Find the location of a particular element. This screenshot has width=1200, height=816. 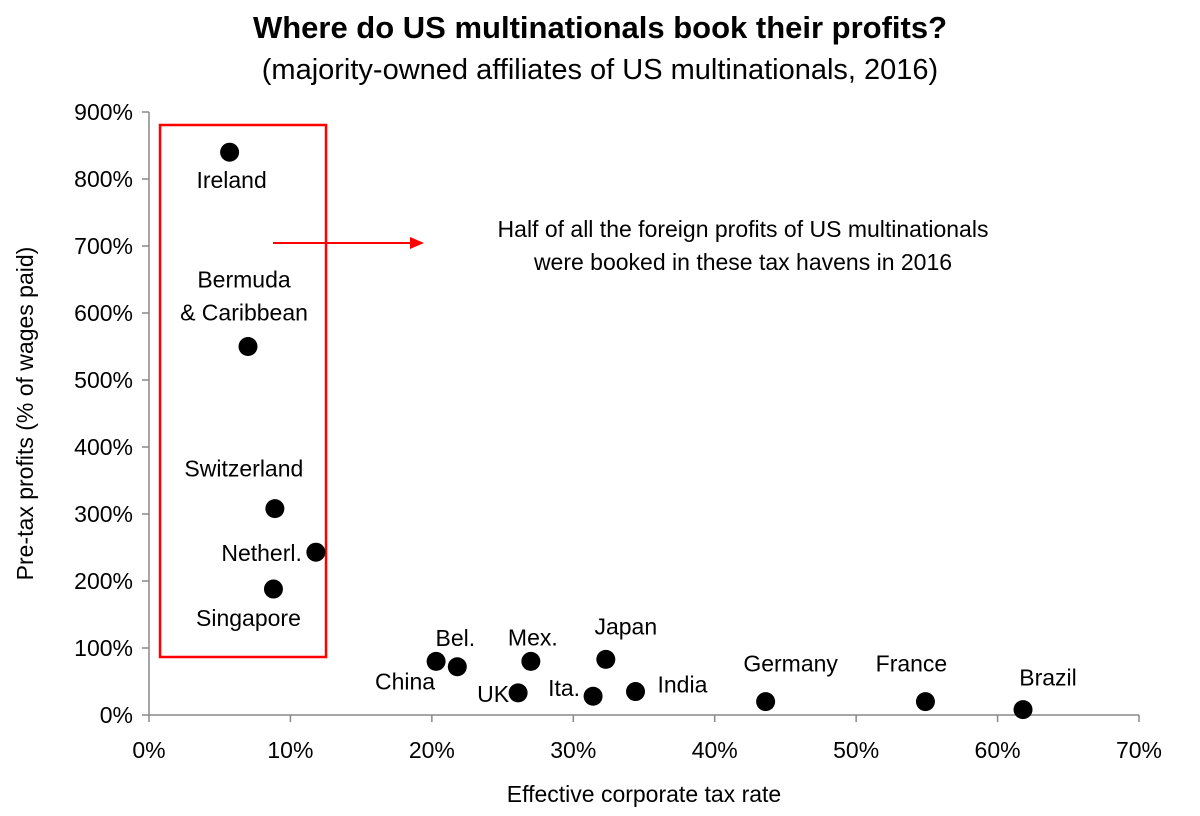

arrow-head is located at coordinates (417, 243).